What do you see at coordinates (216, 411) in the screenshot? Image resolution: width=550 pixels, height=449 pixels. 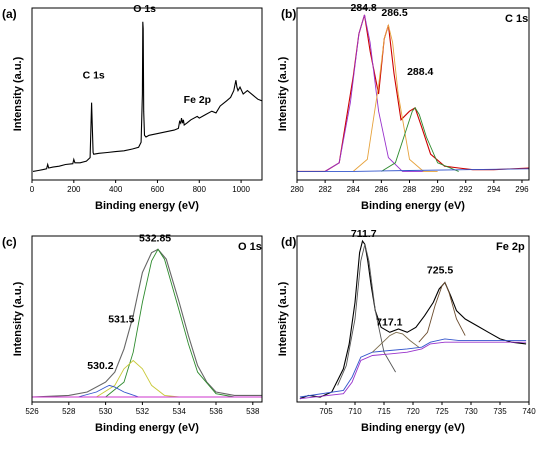 I see `x-tick-label: 536` at bounding box center [216, 411].